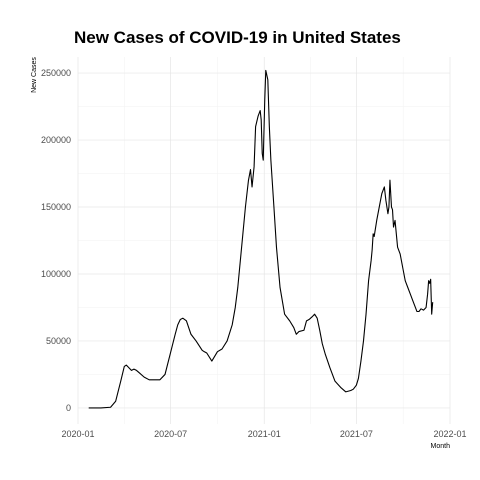 The width and height of the screenshot is (480, 480). Describe the element at coordinates (77, 434) in the screenshot. I see `x-tick-label: 2020-01` at that location.